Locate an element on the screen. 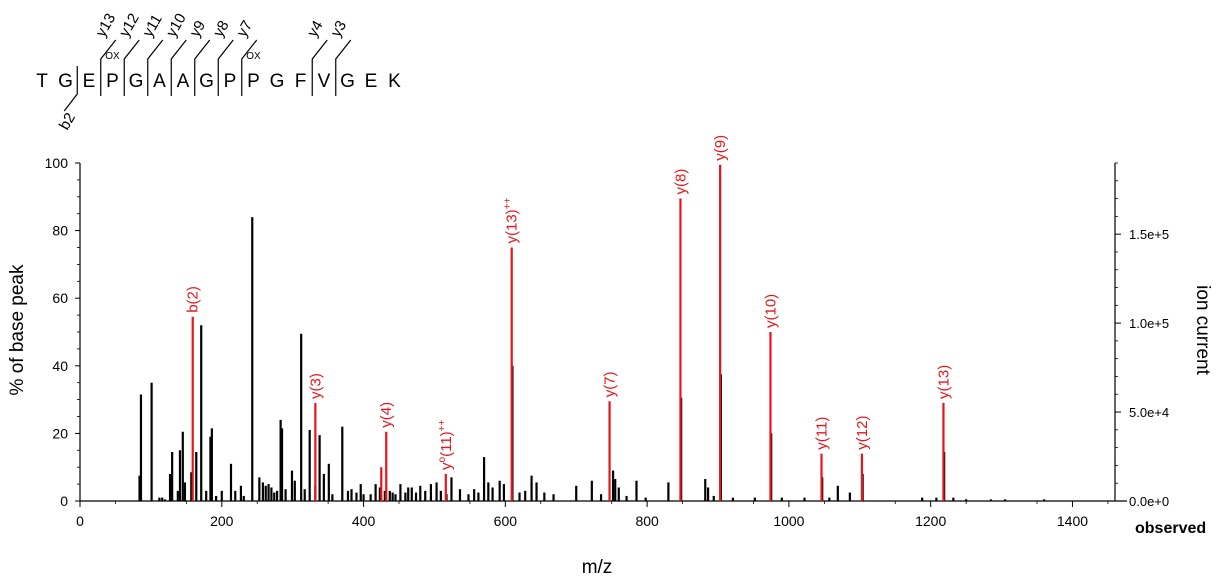  y2-tick-label: 1.5e+5 is located at coordinates (1149, 234).